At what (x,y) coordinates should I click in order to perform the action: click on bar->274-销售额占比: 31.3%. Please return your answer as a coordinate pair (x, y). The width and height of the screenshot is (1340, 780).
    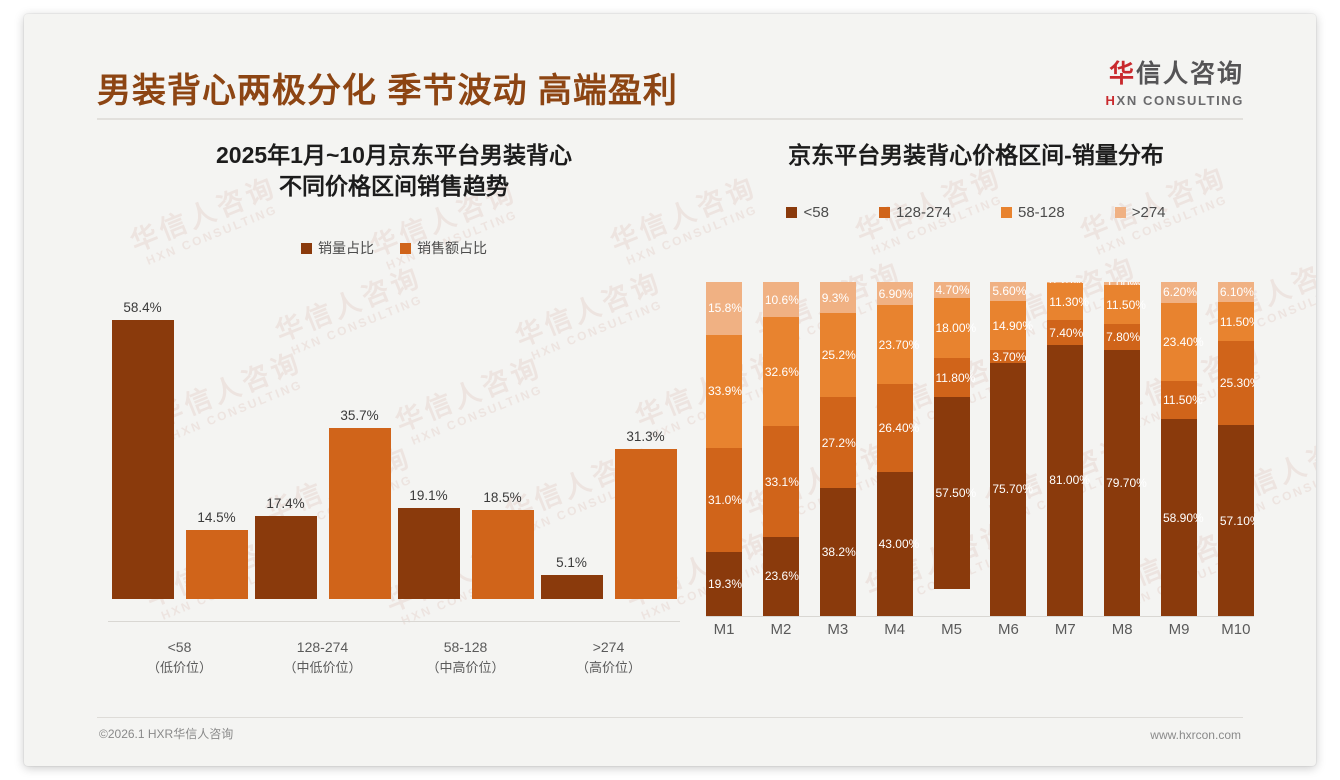
    Looking at the image, I should click on (645, 514).